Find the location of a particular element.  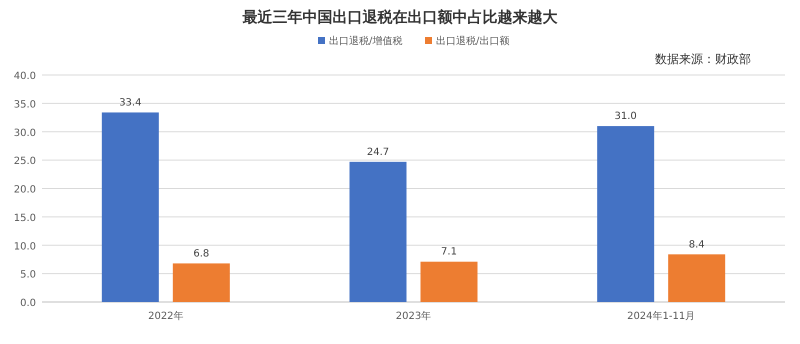

data-label: 8.4 is located at coordinates (696, 244).